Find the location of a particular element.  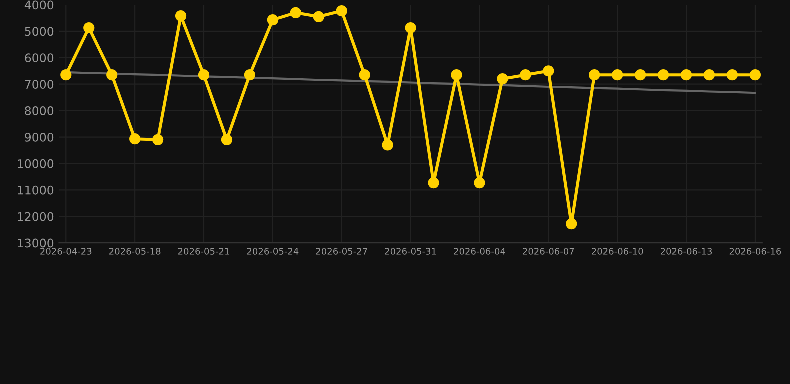

y-tick-label: 8000 is located at coordinates (39, 111).